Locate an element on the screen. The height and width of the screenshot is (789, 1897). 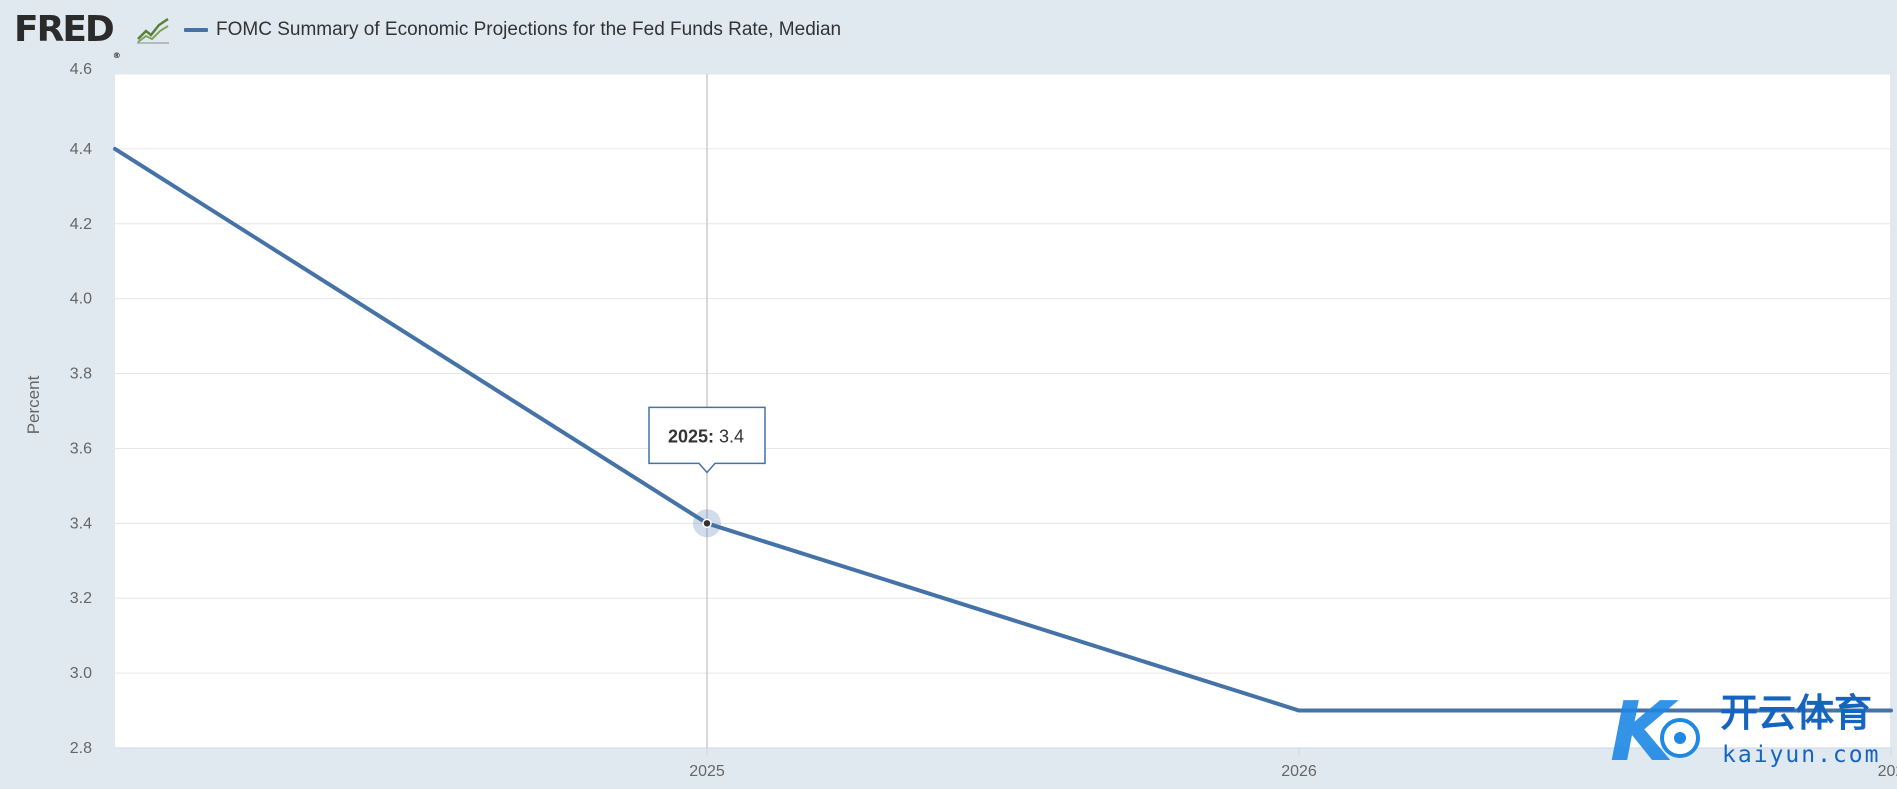
y-tick-label: 3.6 is located at coordinates (81, 448).